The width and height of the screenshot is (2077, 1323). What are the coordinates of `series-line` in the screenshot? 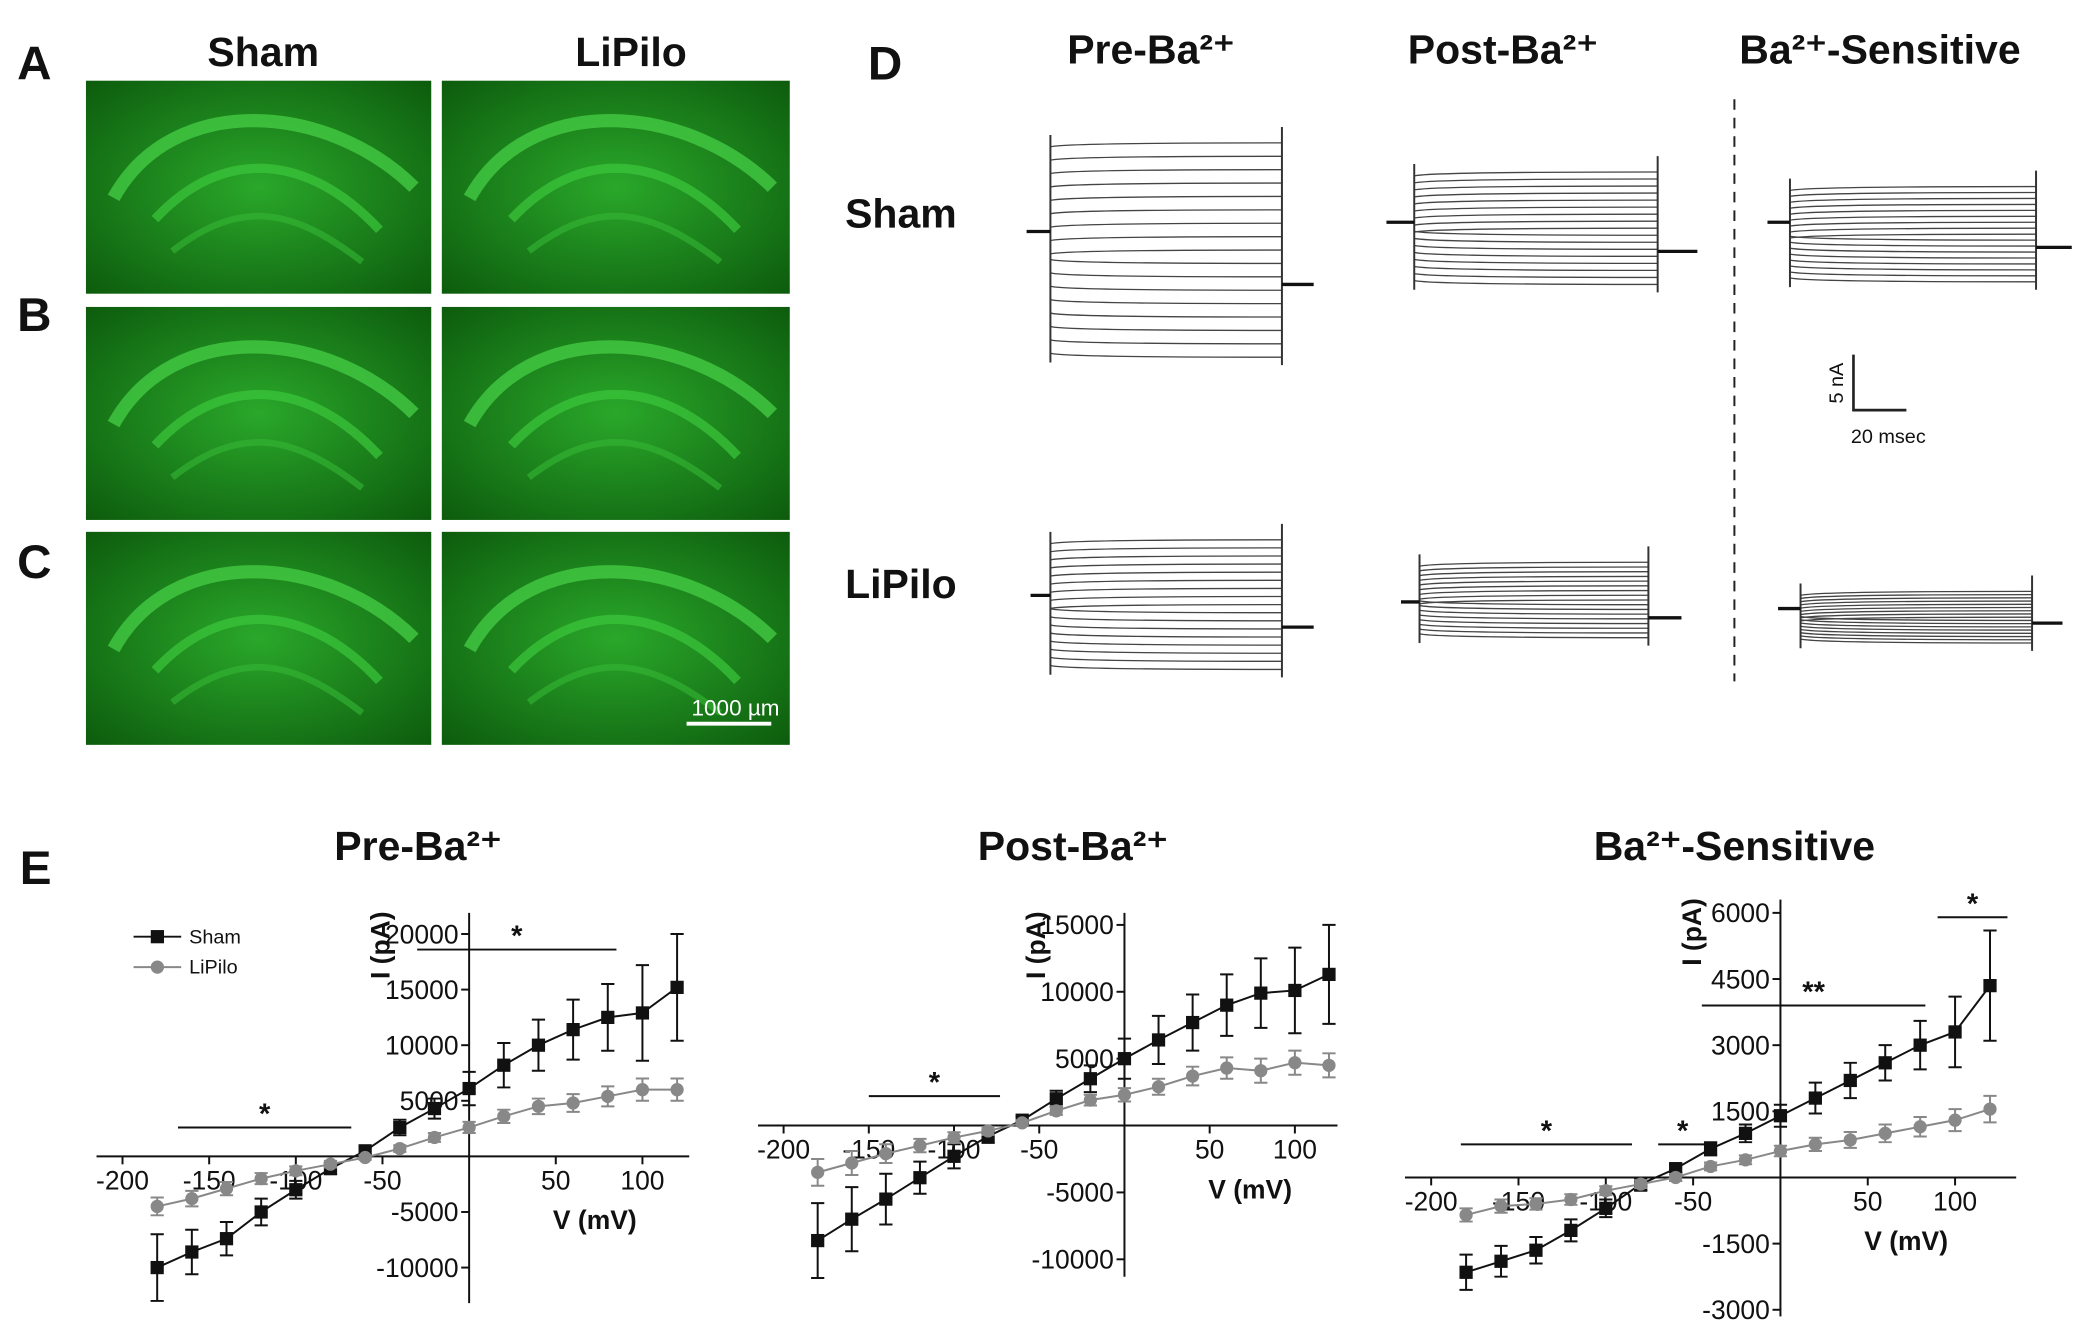 It's located at (417, 1148).